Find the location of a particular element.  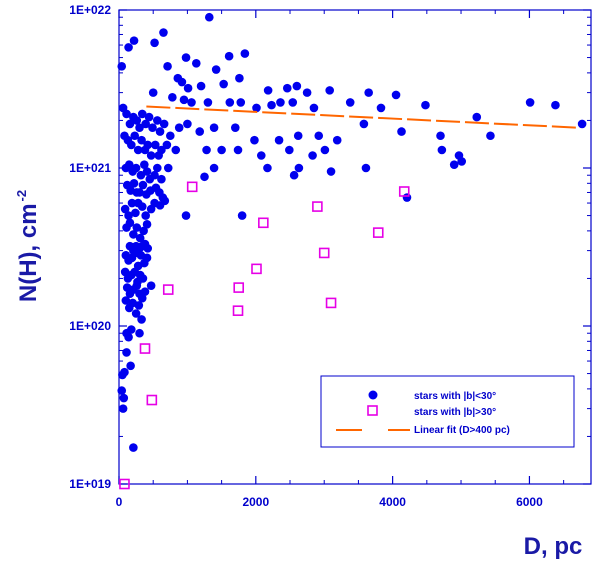

y-tick-label: 1E+019 is located at coordinates (90, 484).